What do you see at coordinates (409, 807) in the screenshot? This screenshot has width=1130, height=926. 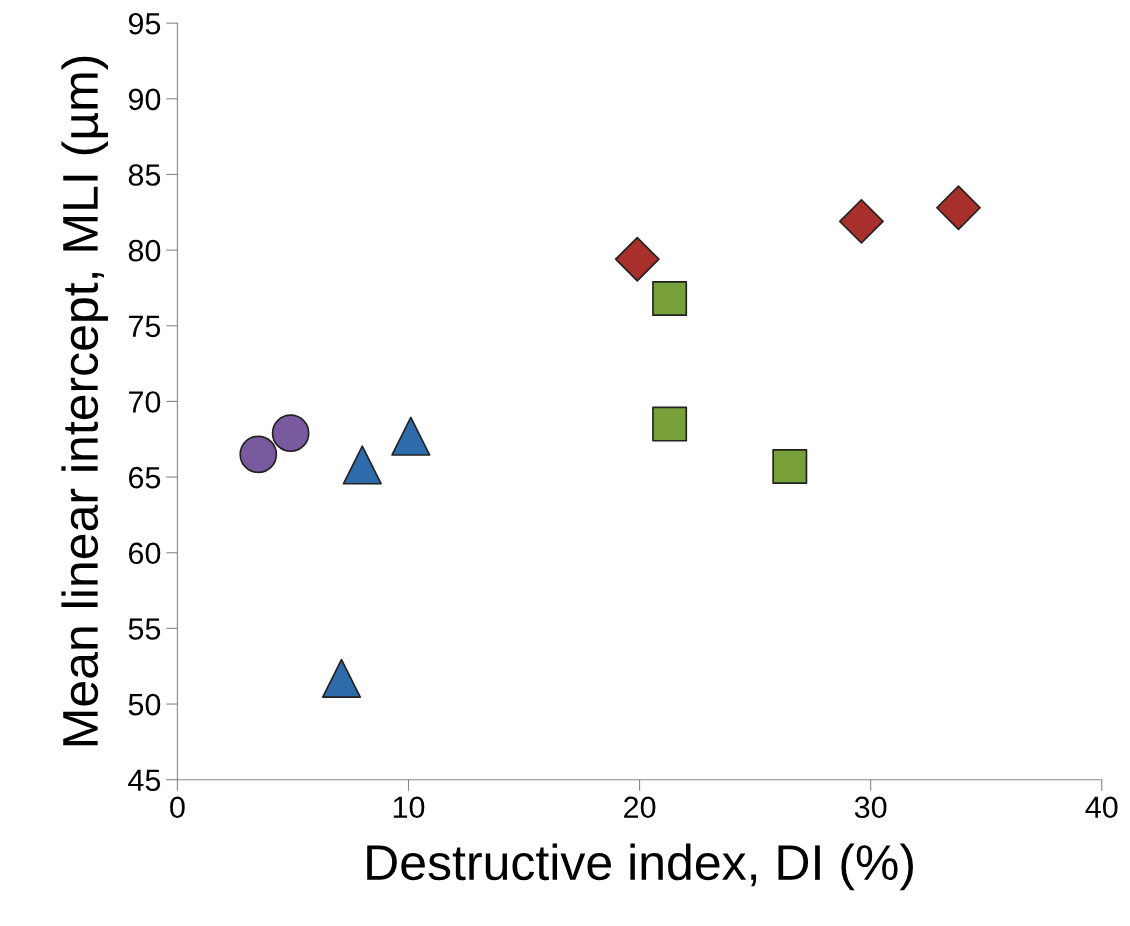 I see `x-tick-label: 10` at bounding box center [409, 807].